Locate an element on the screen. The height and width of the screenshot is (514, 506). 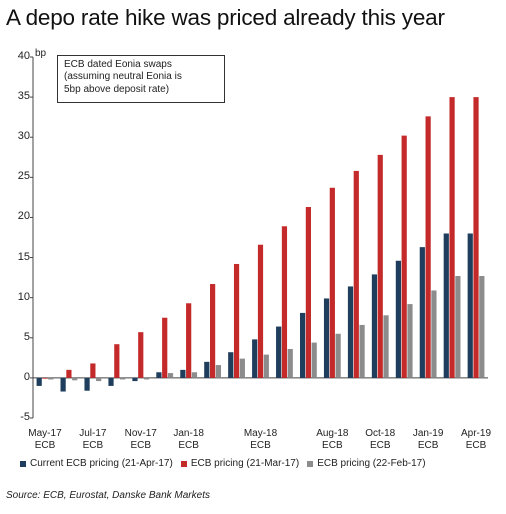
legend-item-current: Current ECB pricing (21-Apr-17) is located at coordinates (96, 463).